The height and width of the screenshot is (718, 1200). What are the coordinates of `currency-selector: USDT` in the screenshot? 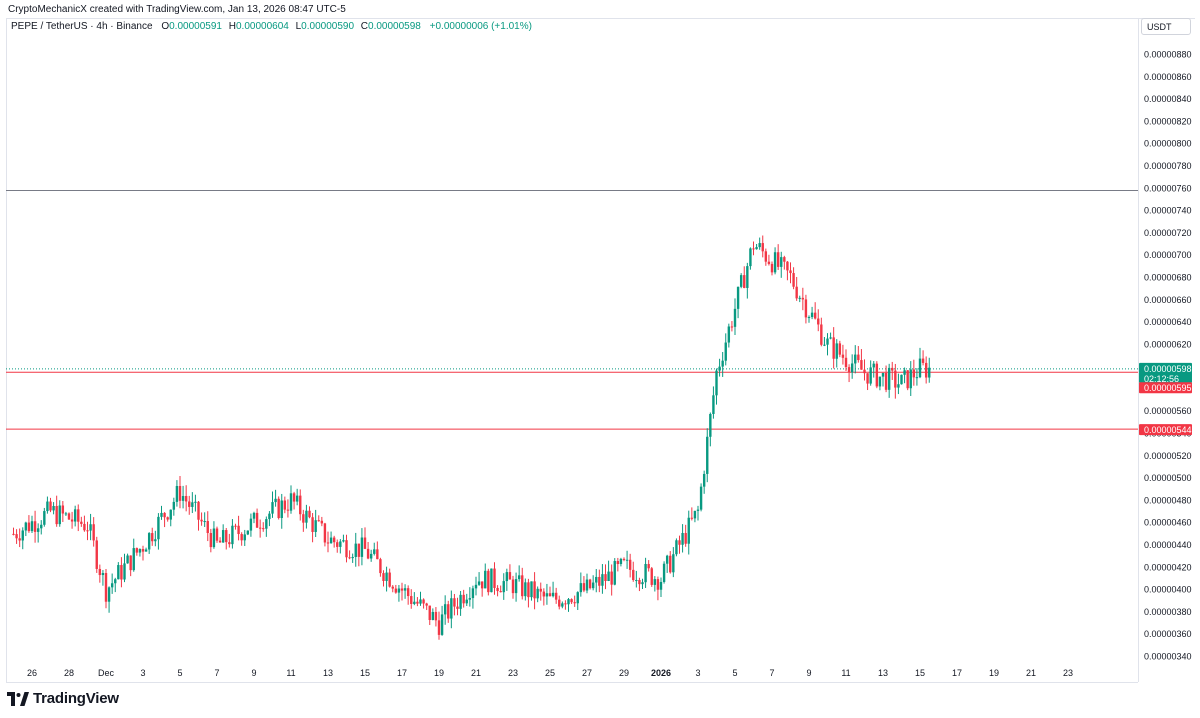 It's located at (1166, 26).